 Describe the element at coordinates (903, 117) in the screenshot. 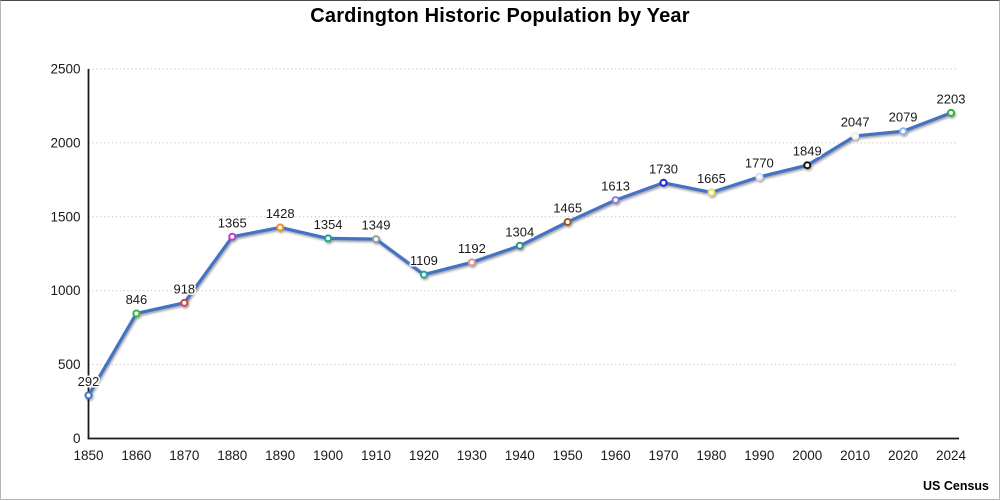

I see `data-label-2020: 2079` at that location.